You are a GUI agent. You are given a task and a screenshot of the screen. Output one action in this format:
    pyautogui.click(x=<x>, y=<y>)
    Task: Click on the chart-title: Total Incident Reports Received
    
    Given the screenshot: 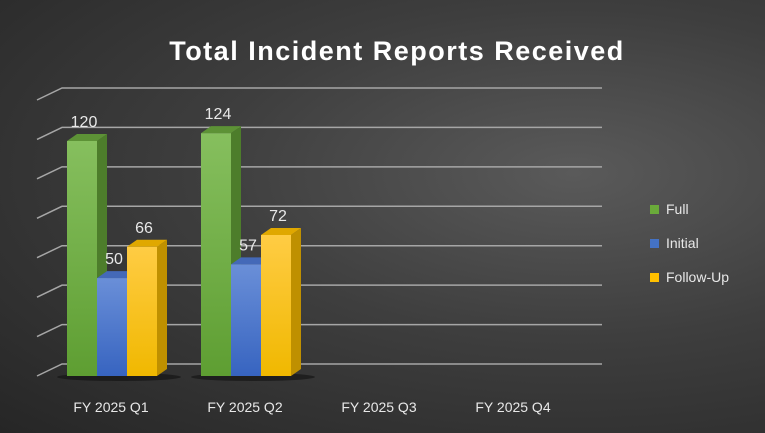 What is the action you would take?
    pyautogui.click(x=397, y=51)
    